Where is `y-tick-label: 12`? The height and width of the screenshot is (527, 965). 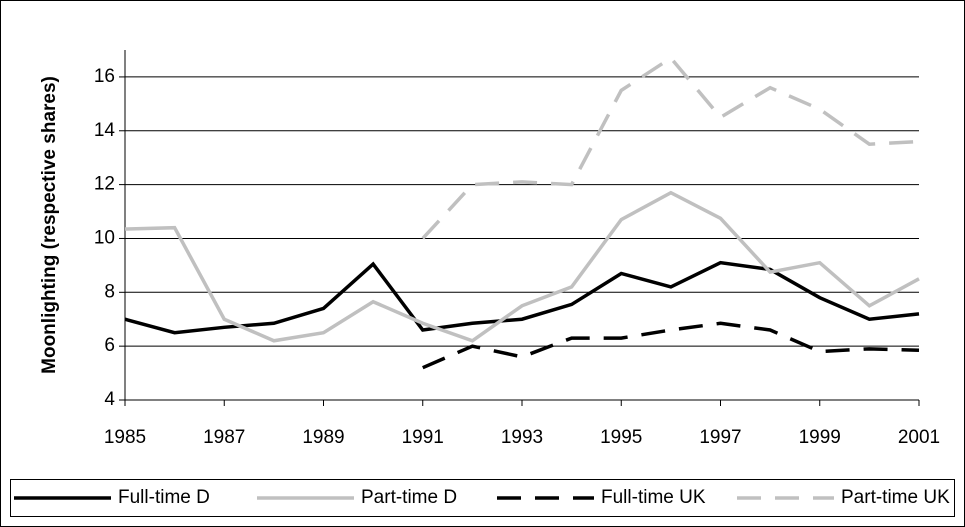 y-tick-label: 12 is located at coordinates (104, 184).